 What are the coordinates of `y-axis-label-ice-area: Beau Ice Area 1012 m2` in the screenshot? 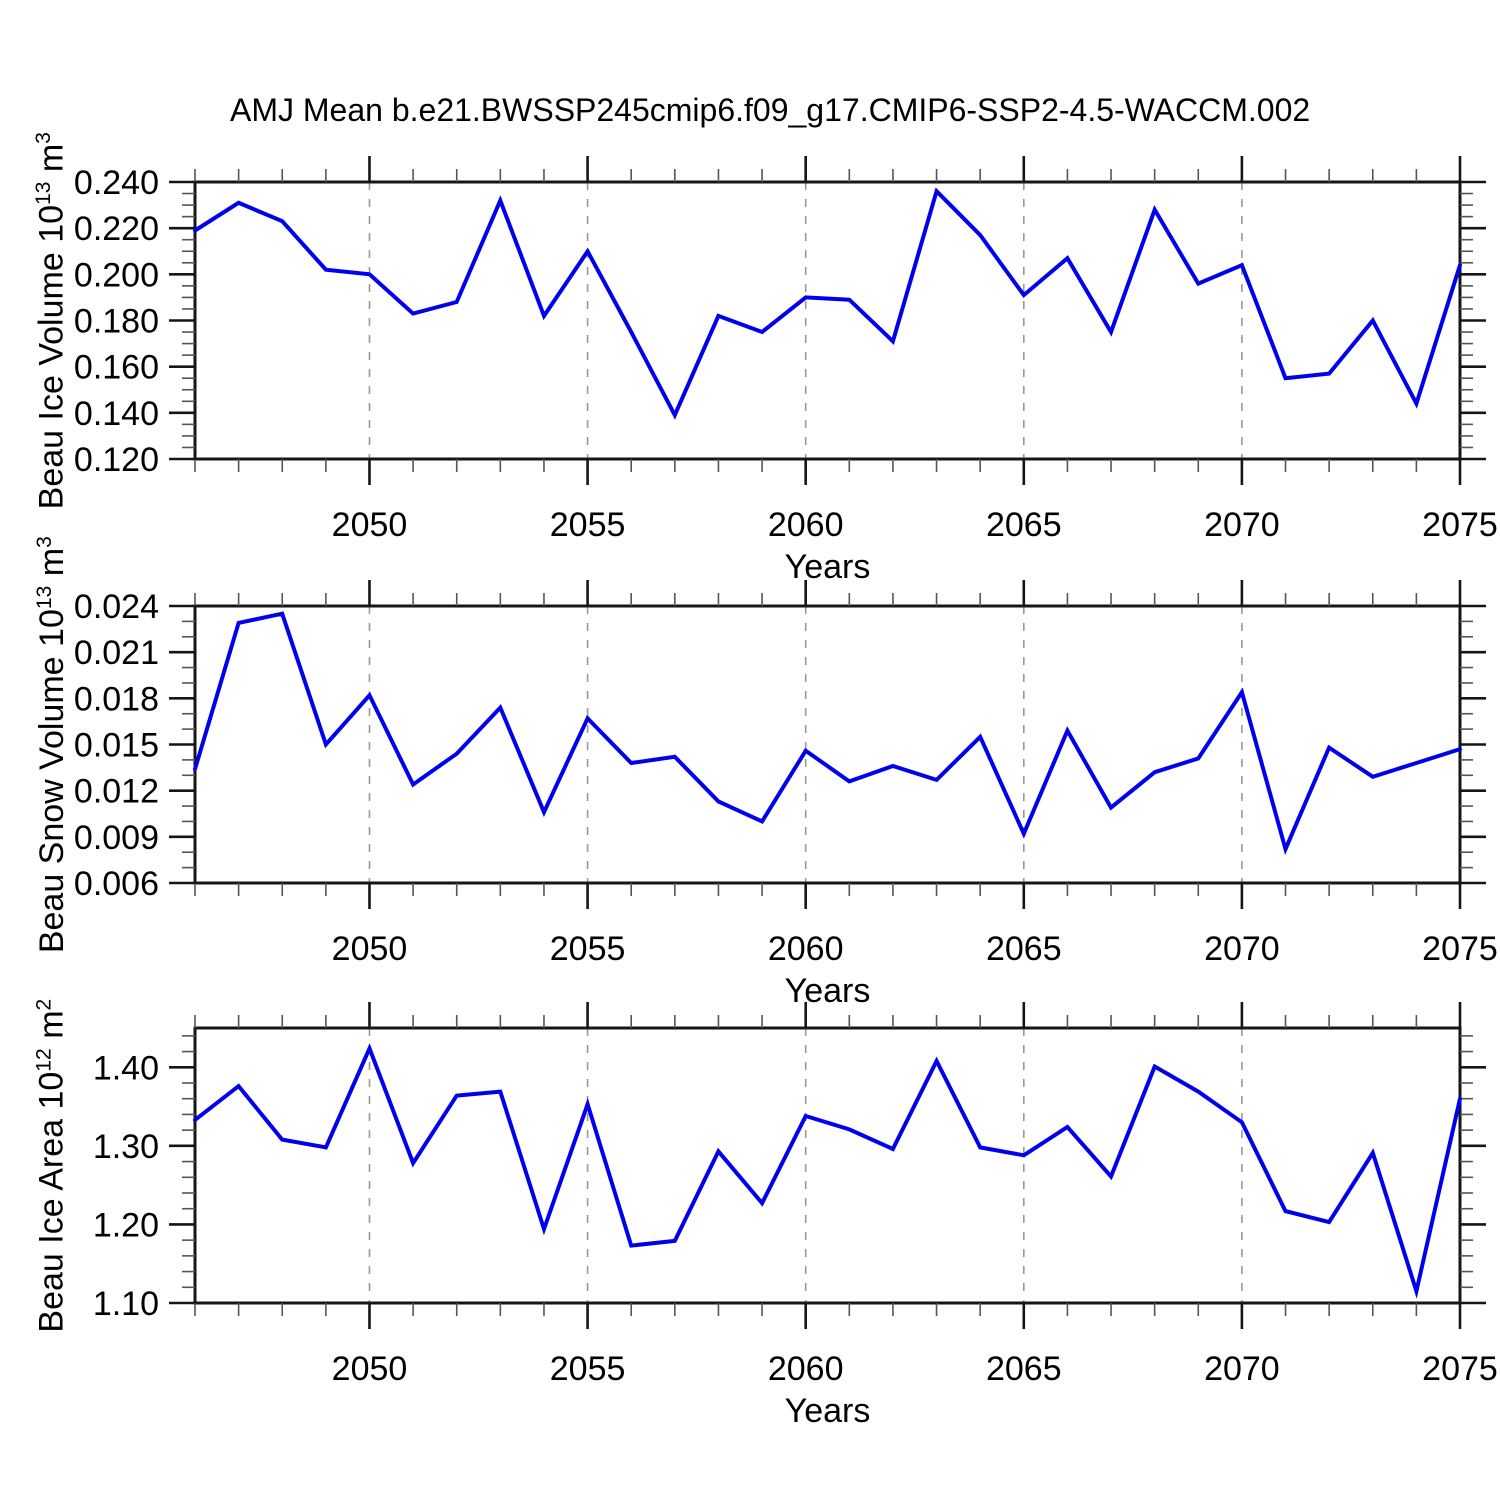 It's located at (52, 1166).